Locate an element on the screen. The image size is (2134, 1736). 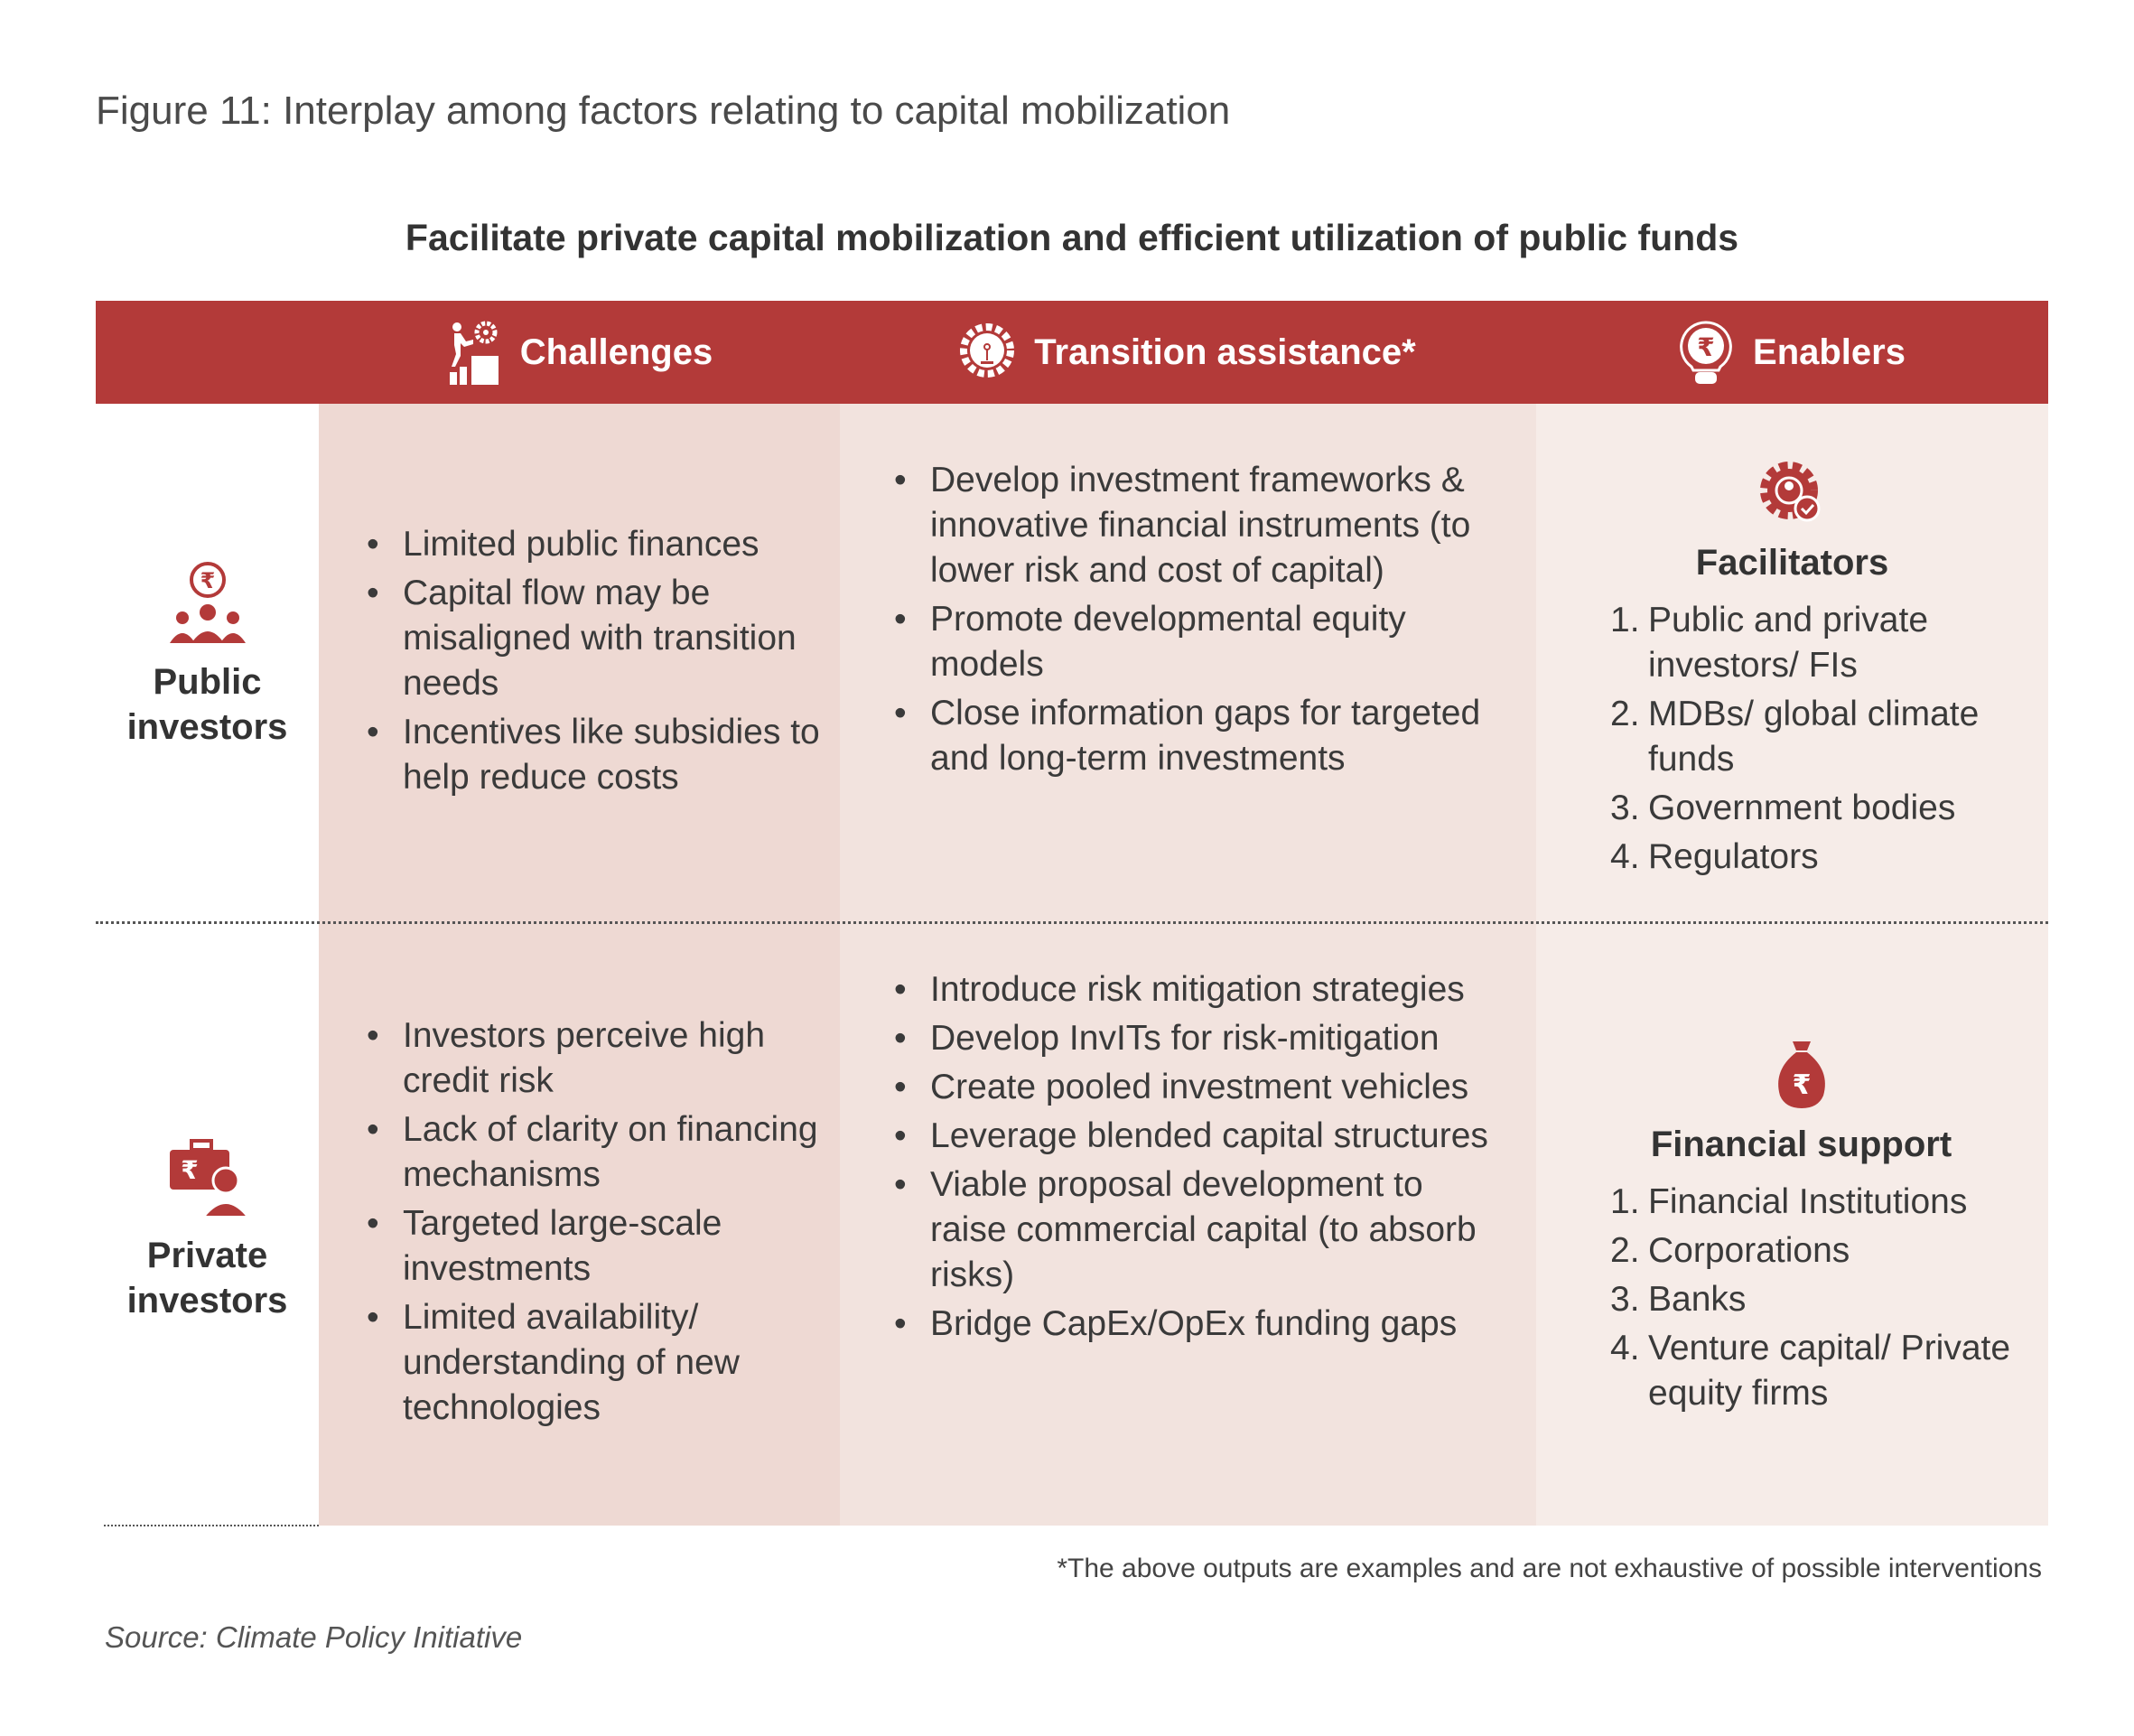
item-text: Corporations is located at coordinates (1749, 1250).